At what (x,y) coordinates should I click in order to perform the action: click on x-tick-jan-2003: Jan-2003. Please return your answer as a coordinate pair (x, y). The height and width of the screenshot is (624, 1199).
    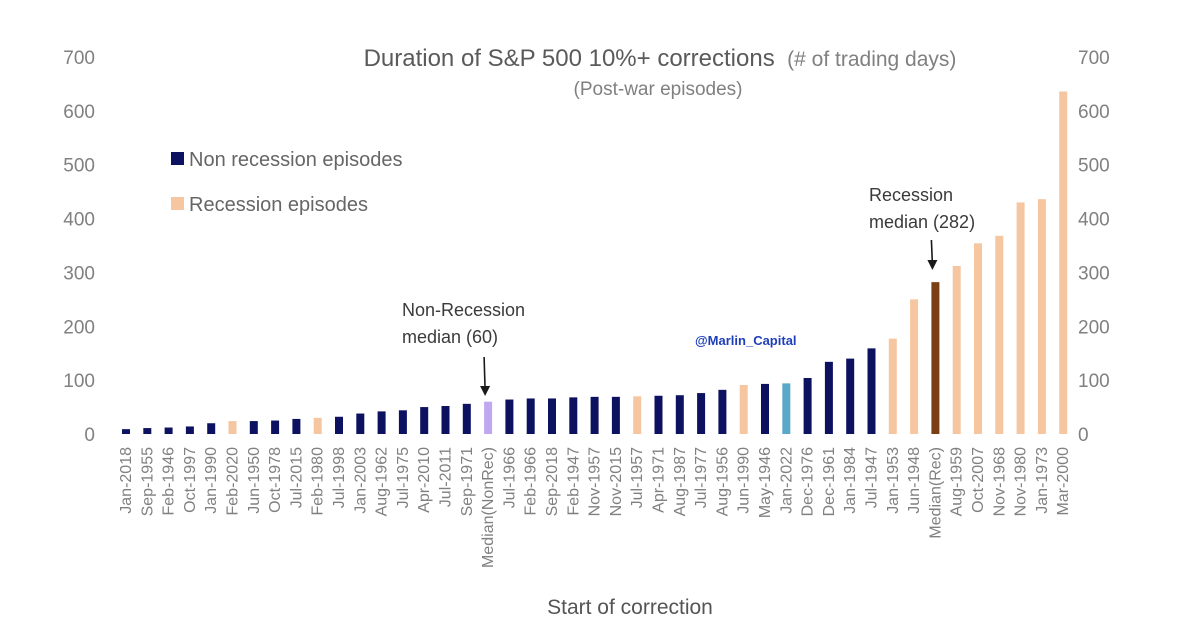
    Looking at the image, I should click on (360, 480).